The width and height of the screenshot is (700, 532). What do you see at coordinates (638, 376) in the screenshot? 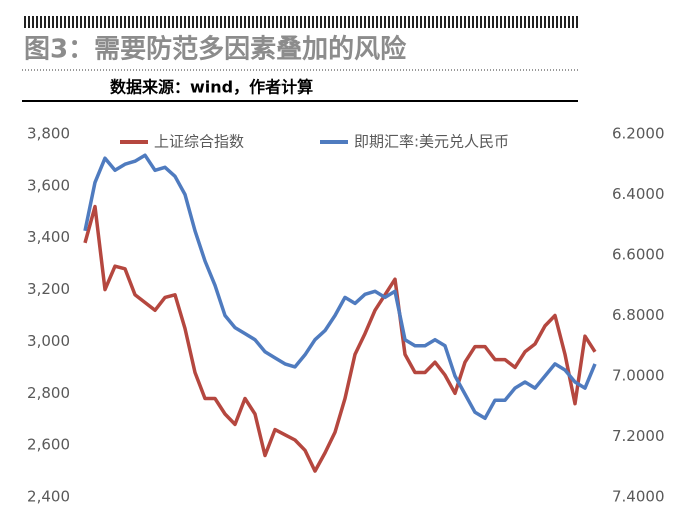
I see `y2-tick-label: 7.0000` at bounding box center [638, 376].